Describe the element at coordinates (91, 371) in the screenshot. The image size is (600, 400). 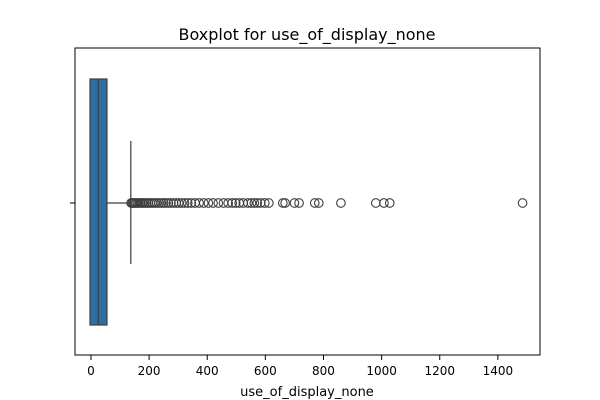
I see `x-tick-label: 0` at that location.